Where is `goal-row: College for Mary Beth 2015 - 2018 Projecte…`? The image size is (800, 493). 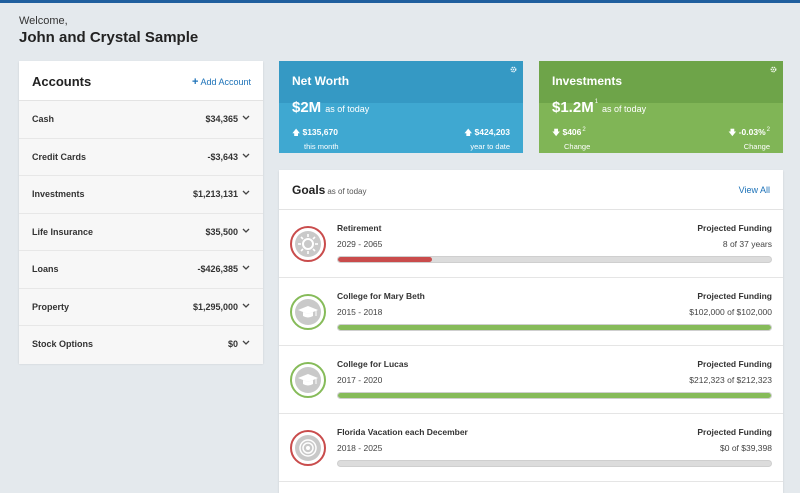 goal-row: College for Mary Beth 2015 - 2018 Projecte… is located at coordinates (531, 312).